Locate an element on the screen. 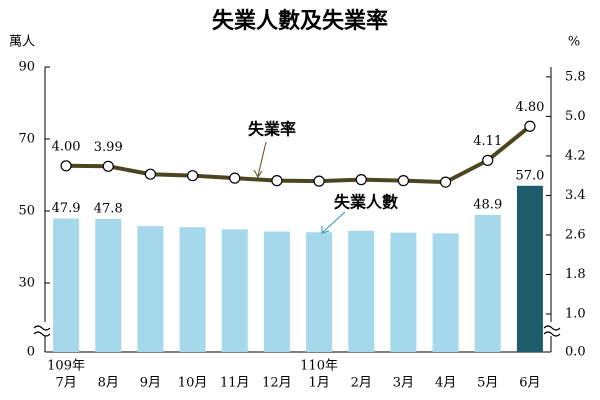 This screenshot has height=400, width=600. year-label: 110年 is located at coordinates (319, 366).